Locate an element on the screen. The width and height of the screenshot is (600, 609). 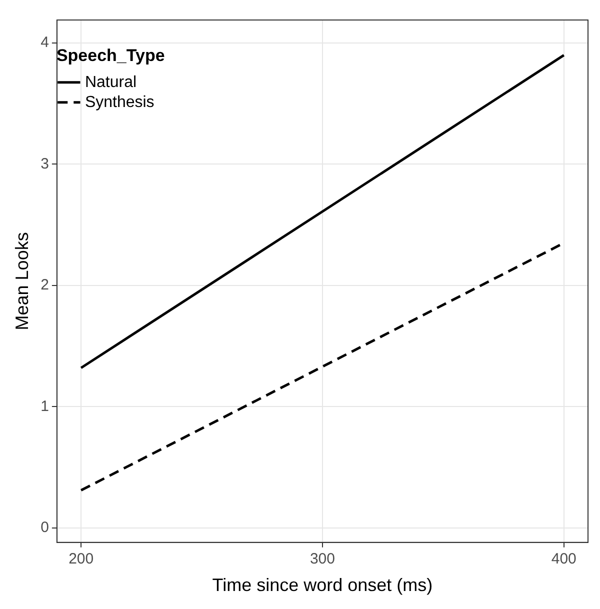
x-tick-label: 200 is located at coordinates (81, 559).